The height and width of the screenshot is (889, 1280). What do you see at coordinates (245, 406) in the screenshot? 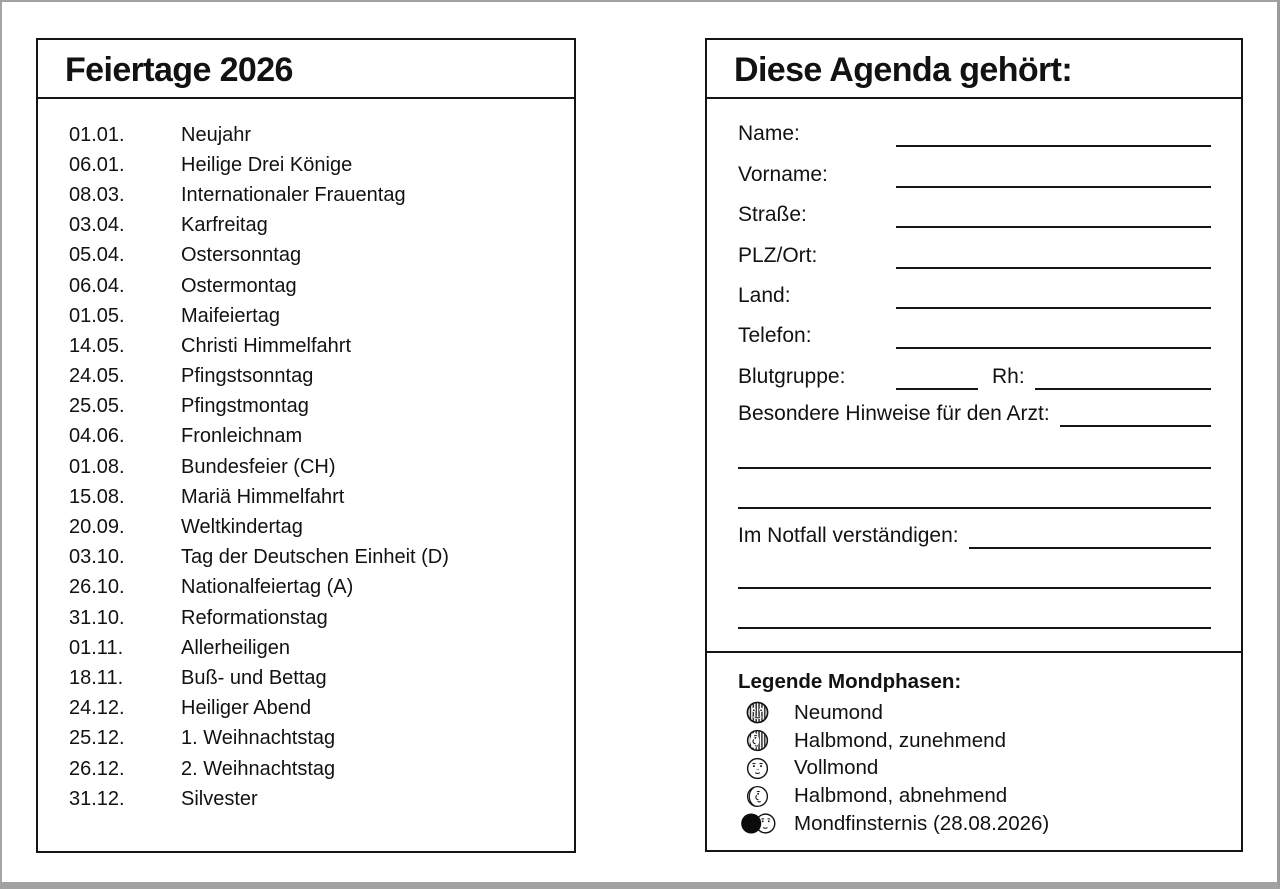
I see `holiday-name: Pfingstmontag` at bounding box center [245, 406].